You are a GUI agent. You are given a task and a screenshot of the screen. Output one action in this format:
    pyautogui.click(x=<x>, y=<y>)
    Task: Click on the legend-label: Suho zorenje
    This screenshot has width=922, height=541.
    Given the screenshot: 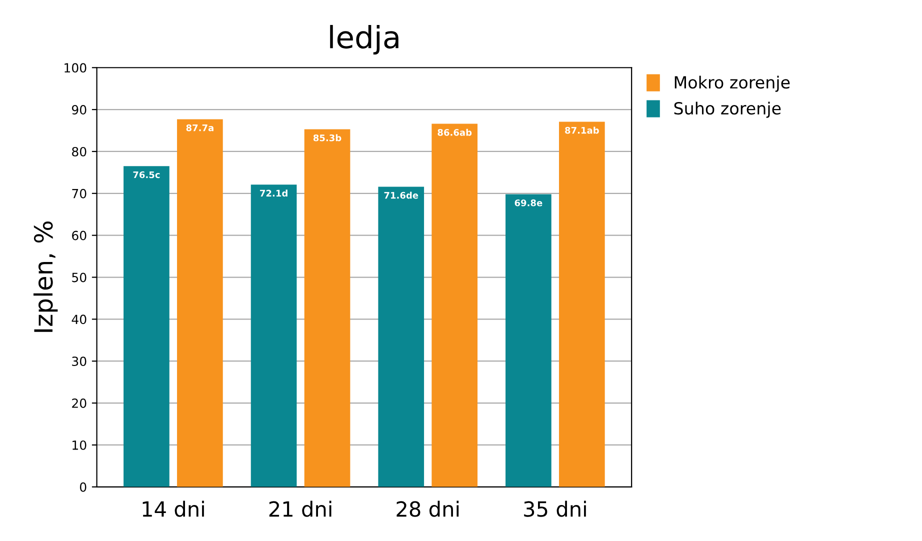 What is the action you would take?
    pyautogui.click(x=727, y=110)
    